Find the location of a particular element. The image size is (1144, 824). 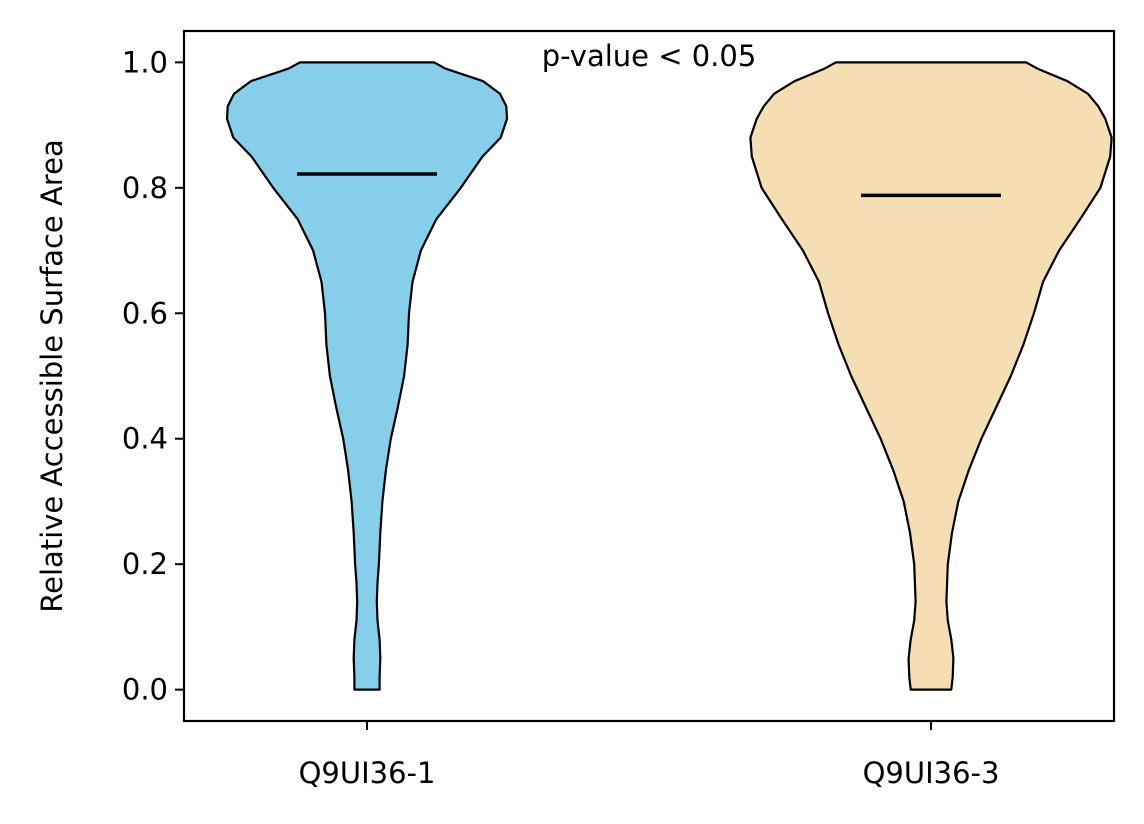

y-tick-label: 0.4 is located at coordinates (145, 439).